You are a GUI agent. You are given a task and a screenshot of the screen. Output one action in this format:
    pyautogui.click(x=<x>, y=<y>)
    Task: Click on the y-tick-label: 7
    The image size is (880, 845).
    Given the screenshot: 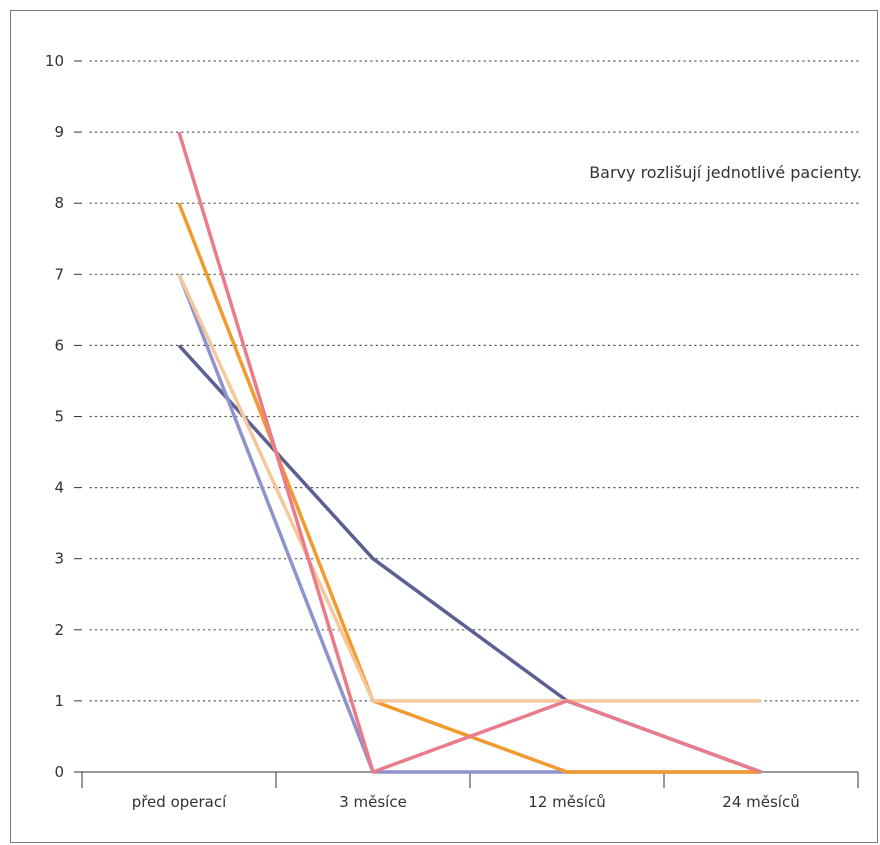 What is the action you would take?
    pyautogui.click(x=59, y=274)
    